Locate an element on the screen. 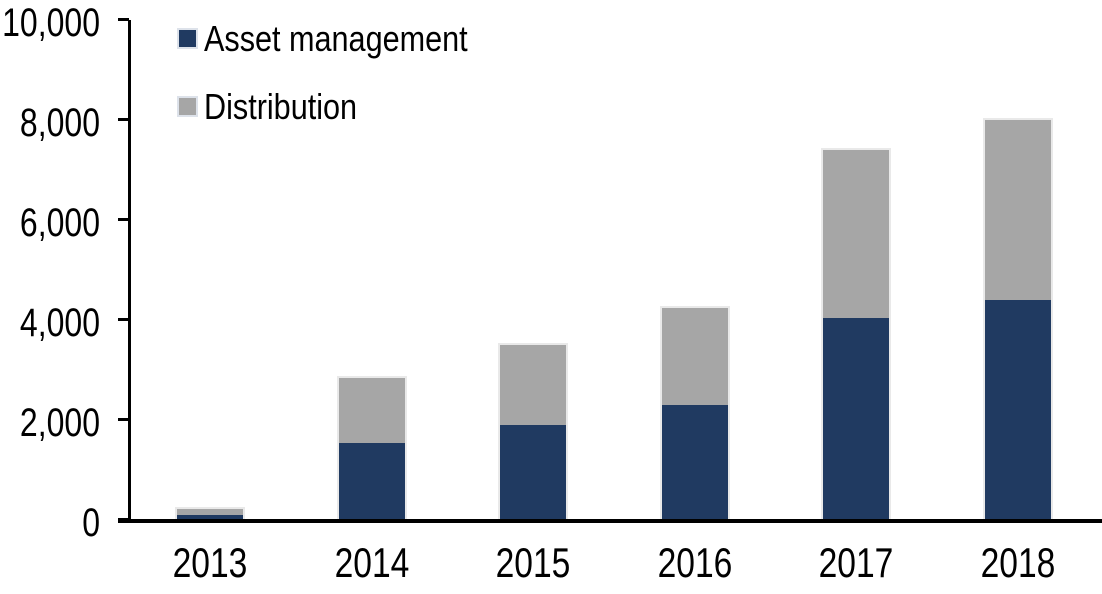  y-tick-label: 2,000 is located at coordinates (60, 423).